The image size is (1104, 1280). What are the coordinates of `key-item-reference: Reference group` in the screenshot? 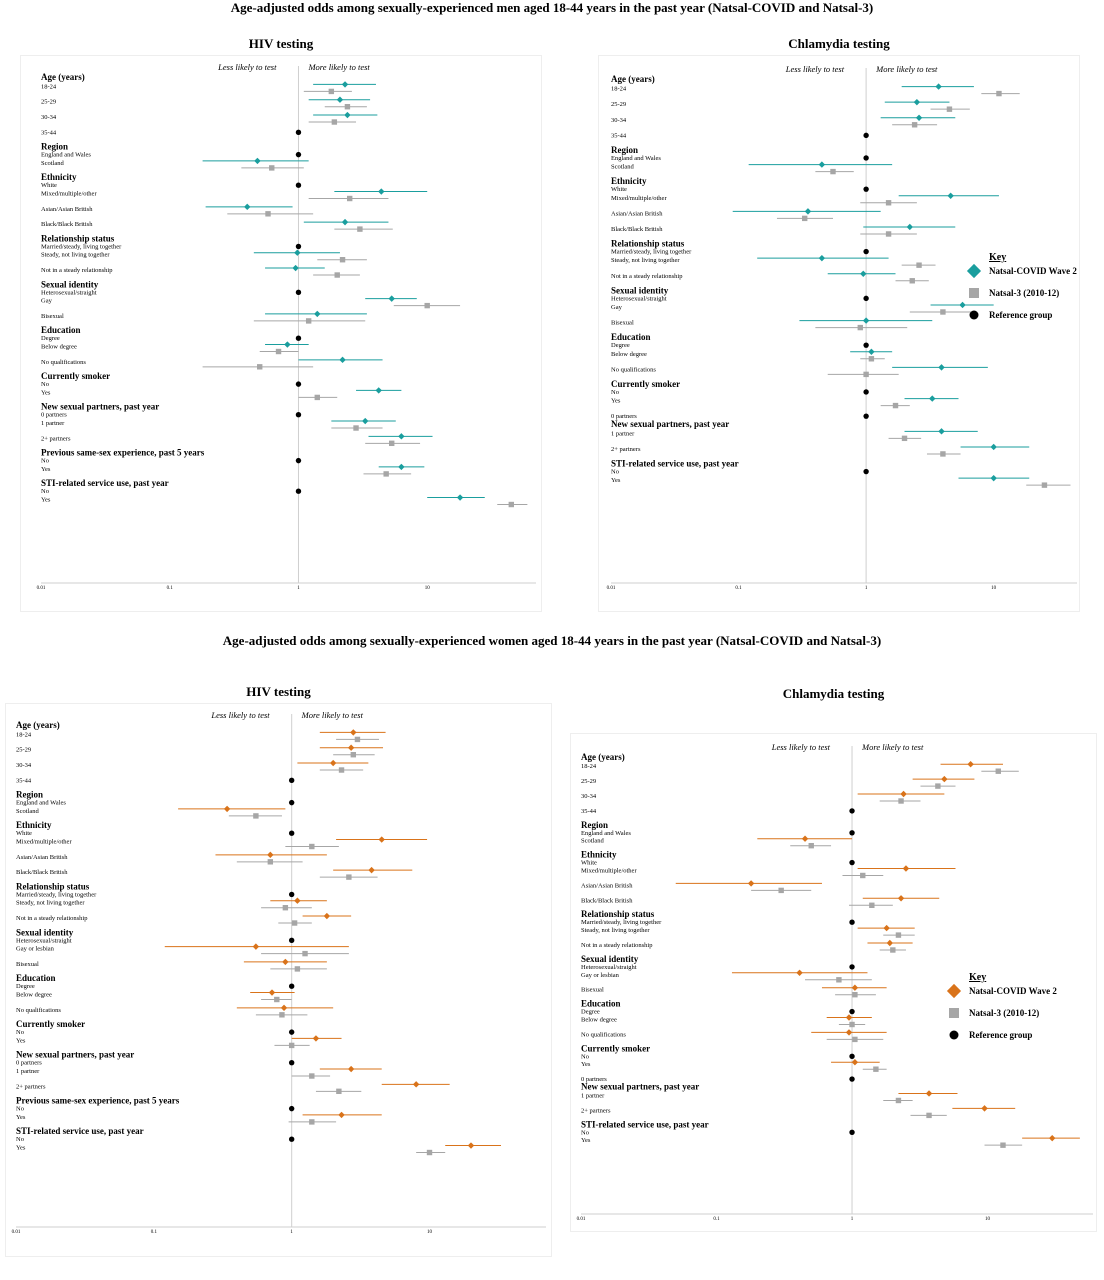 It's located at (1020, 315).